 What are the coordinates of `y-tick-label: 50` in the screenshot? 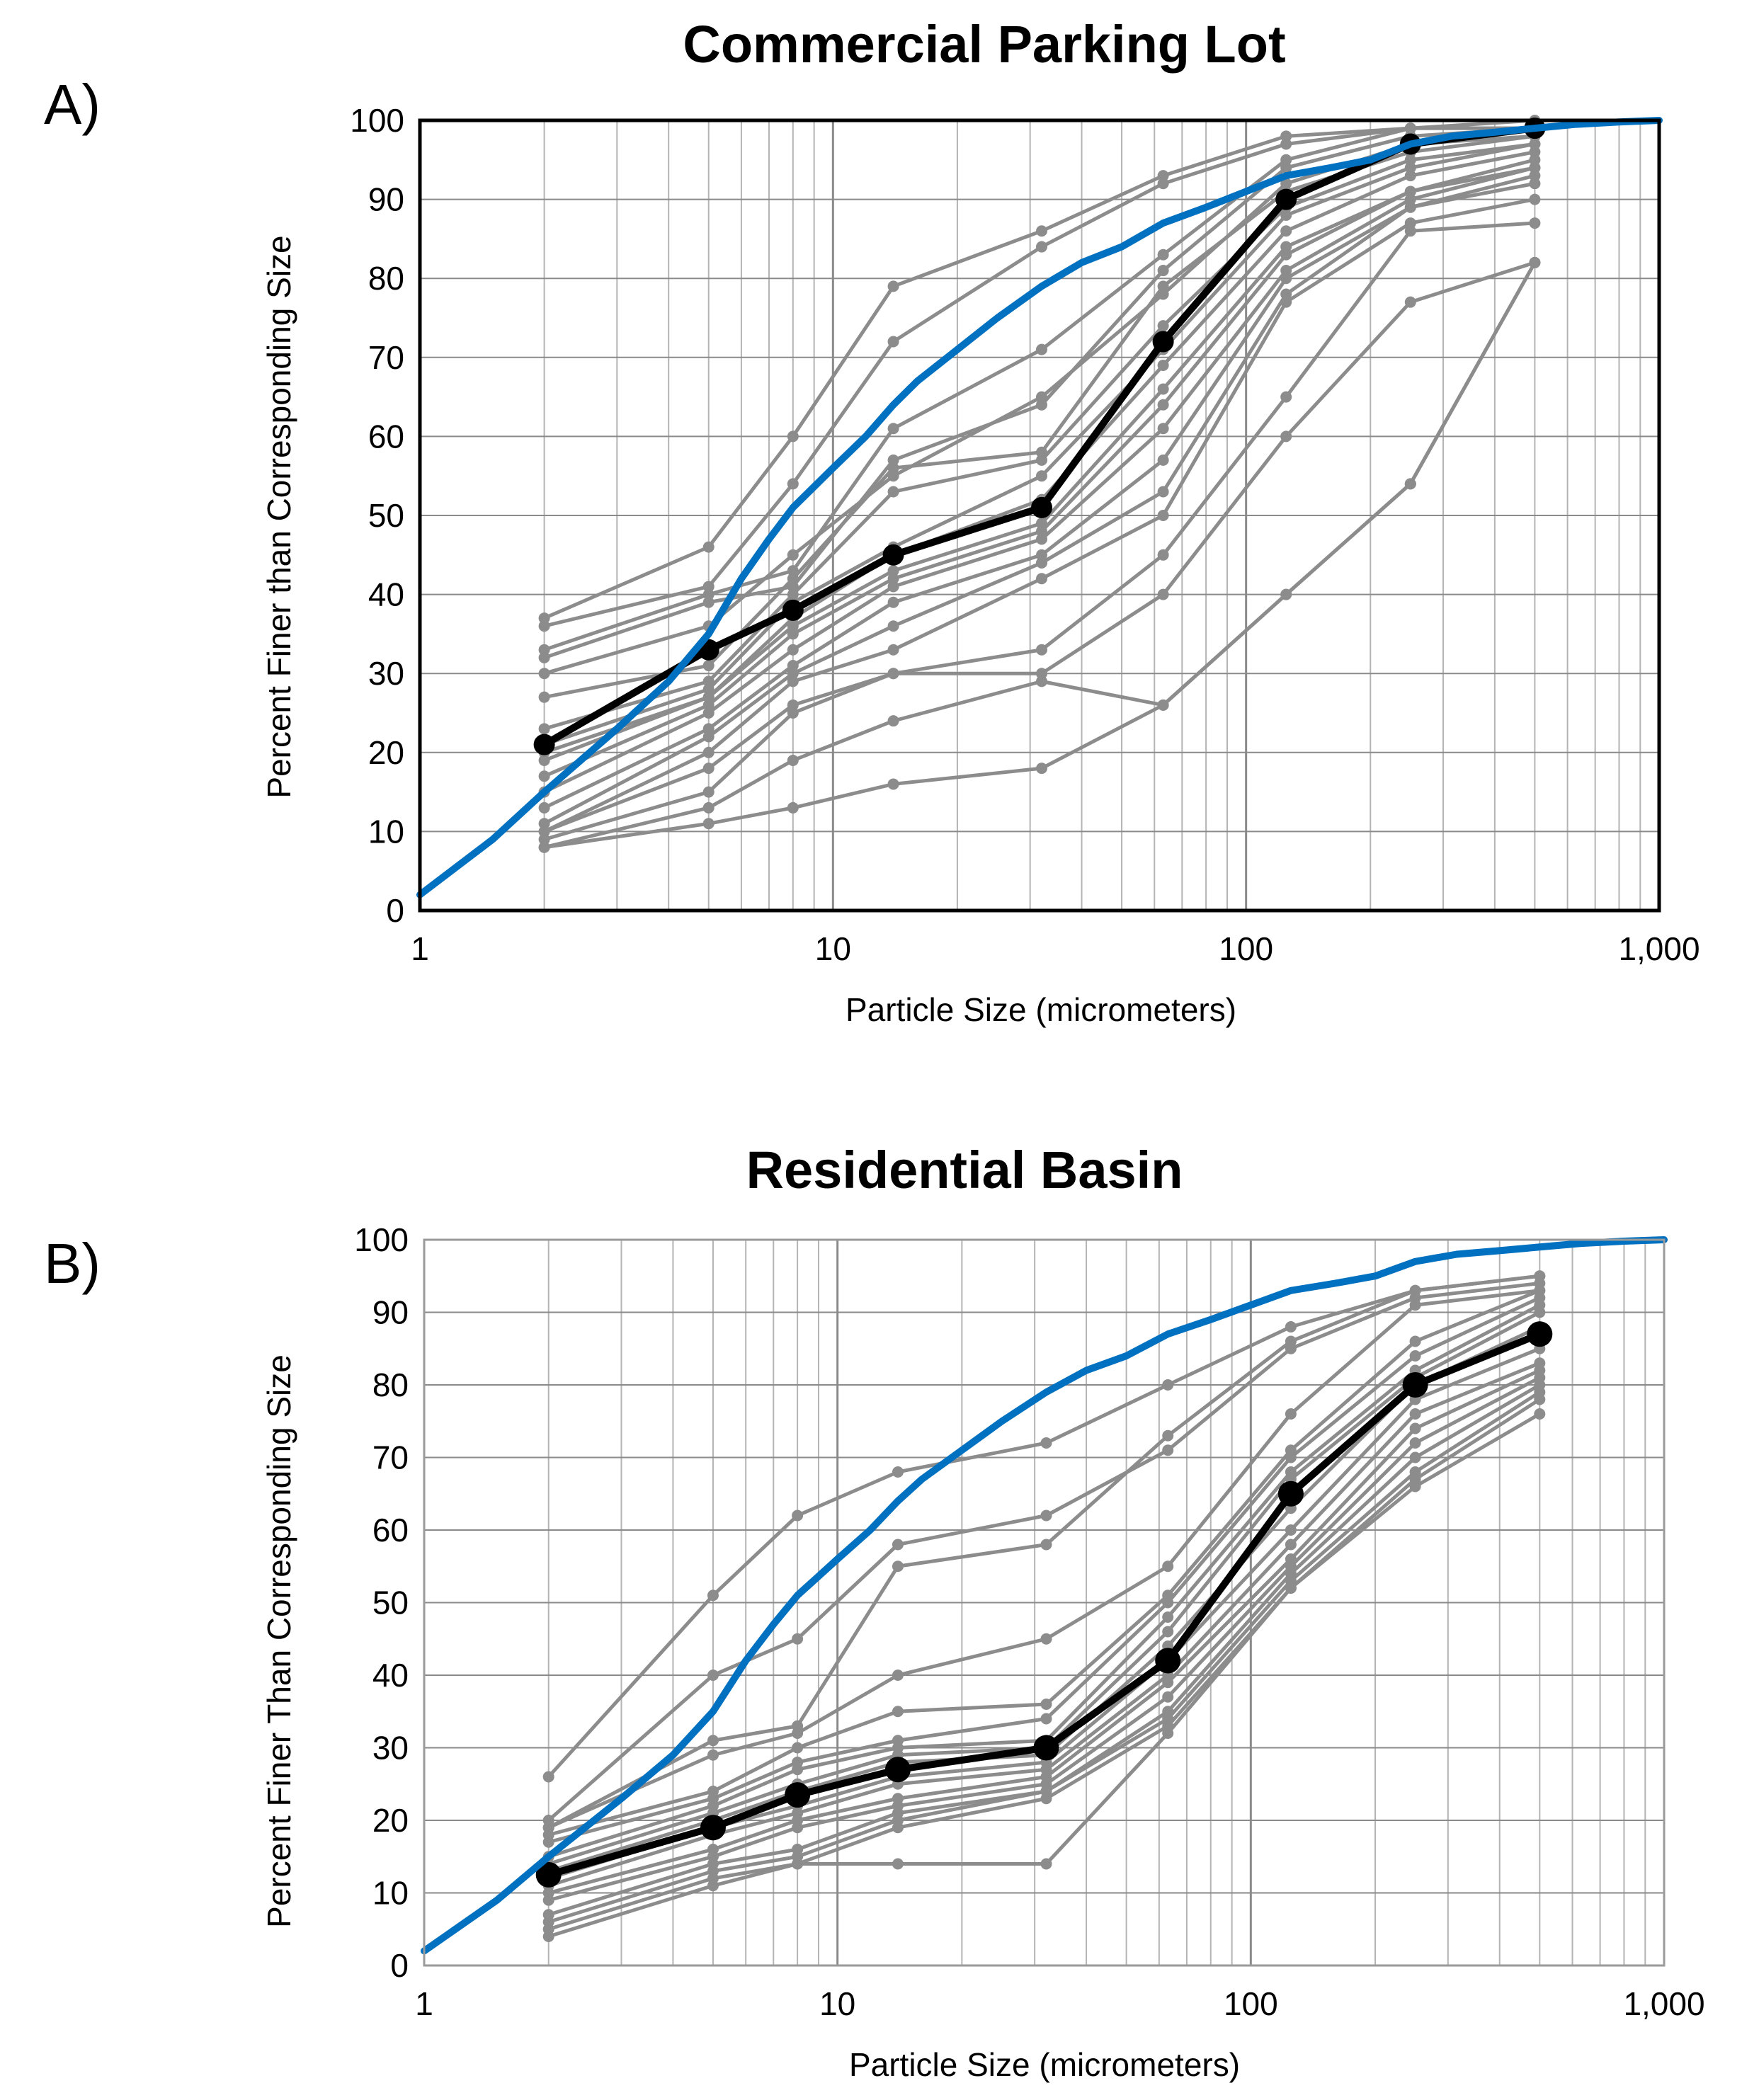 It's located at (390, 1603).